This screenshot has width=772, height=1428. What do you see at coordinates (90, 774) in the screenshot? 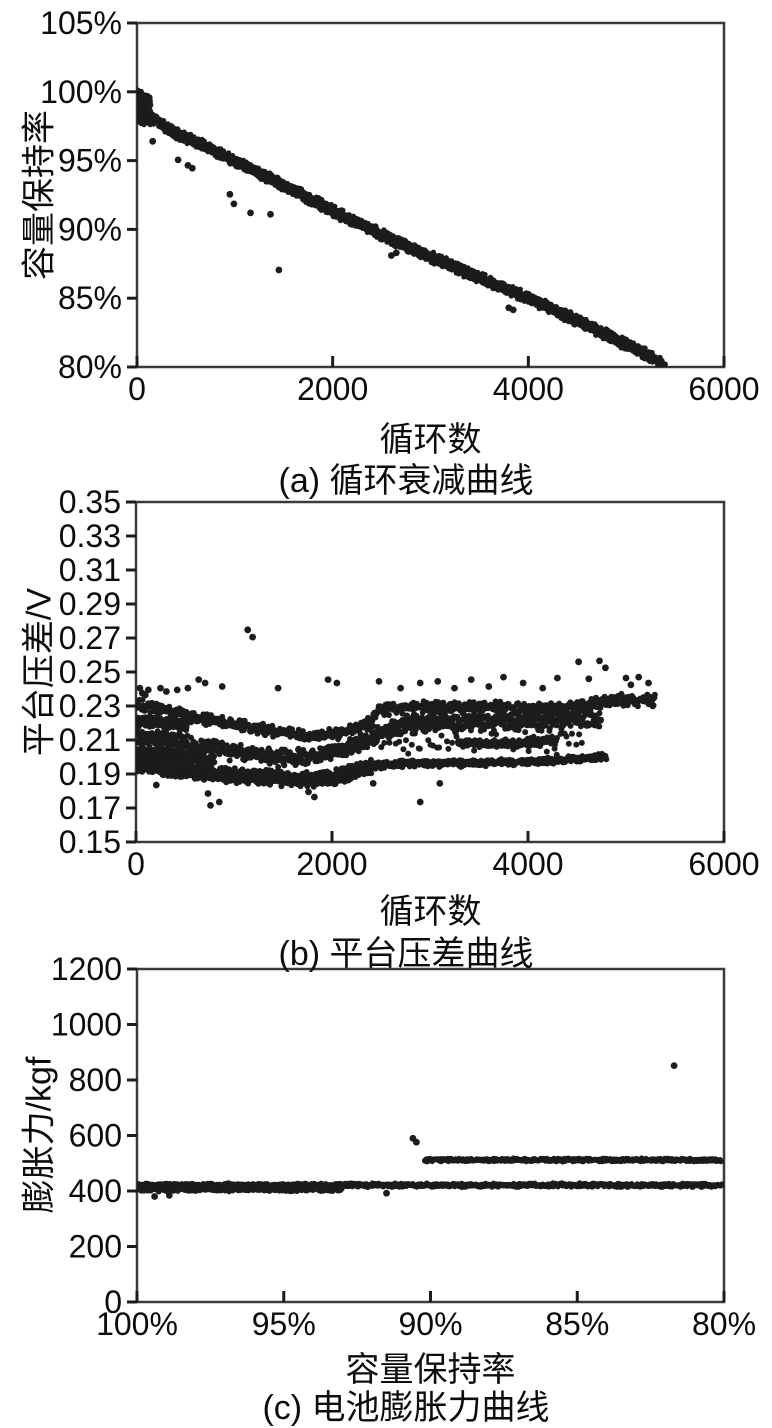
I see `svg-text: 0.19` at bounding box center [90, 774].